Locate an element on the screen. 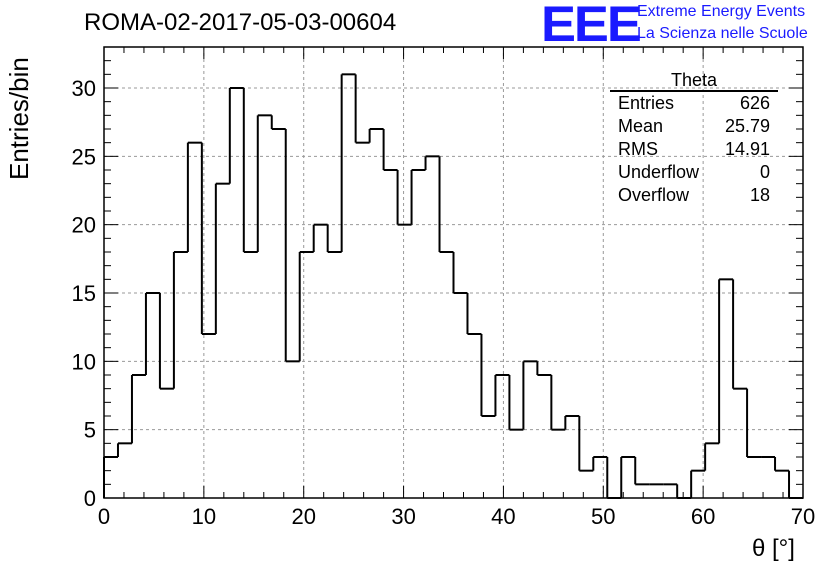  stats-row-underflow: Underflow 0 is located at coordinates (694, 172).